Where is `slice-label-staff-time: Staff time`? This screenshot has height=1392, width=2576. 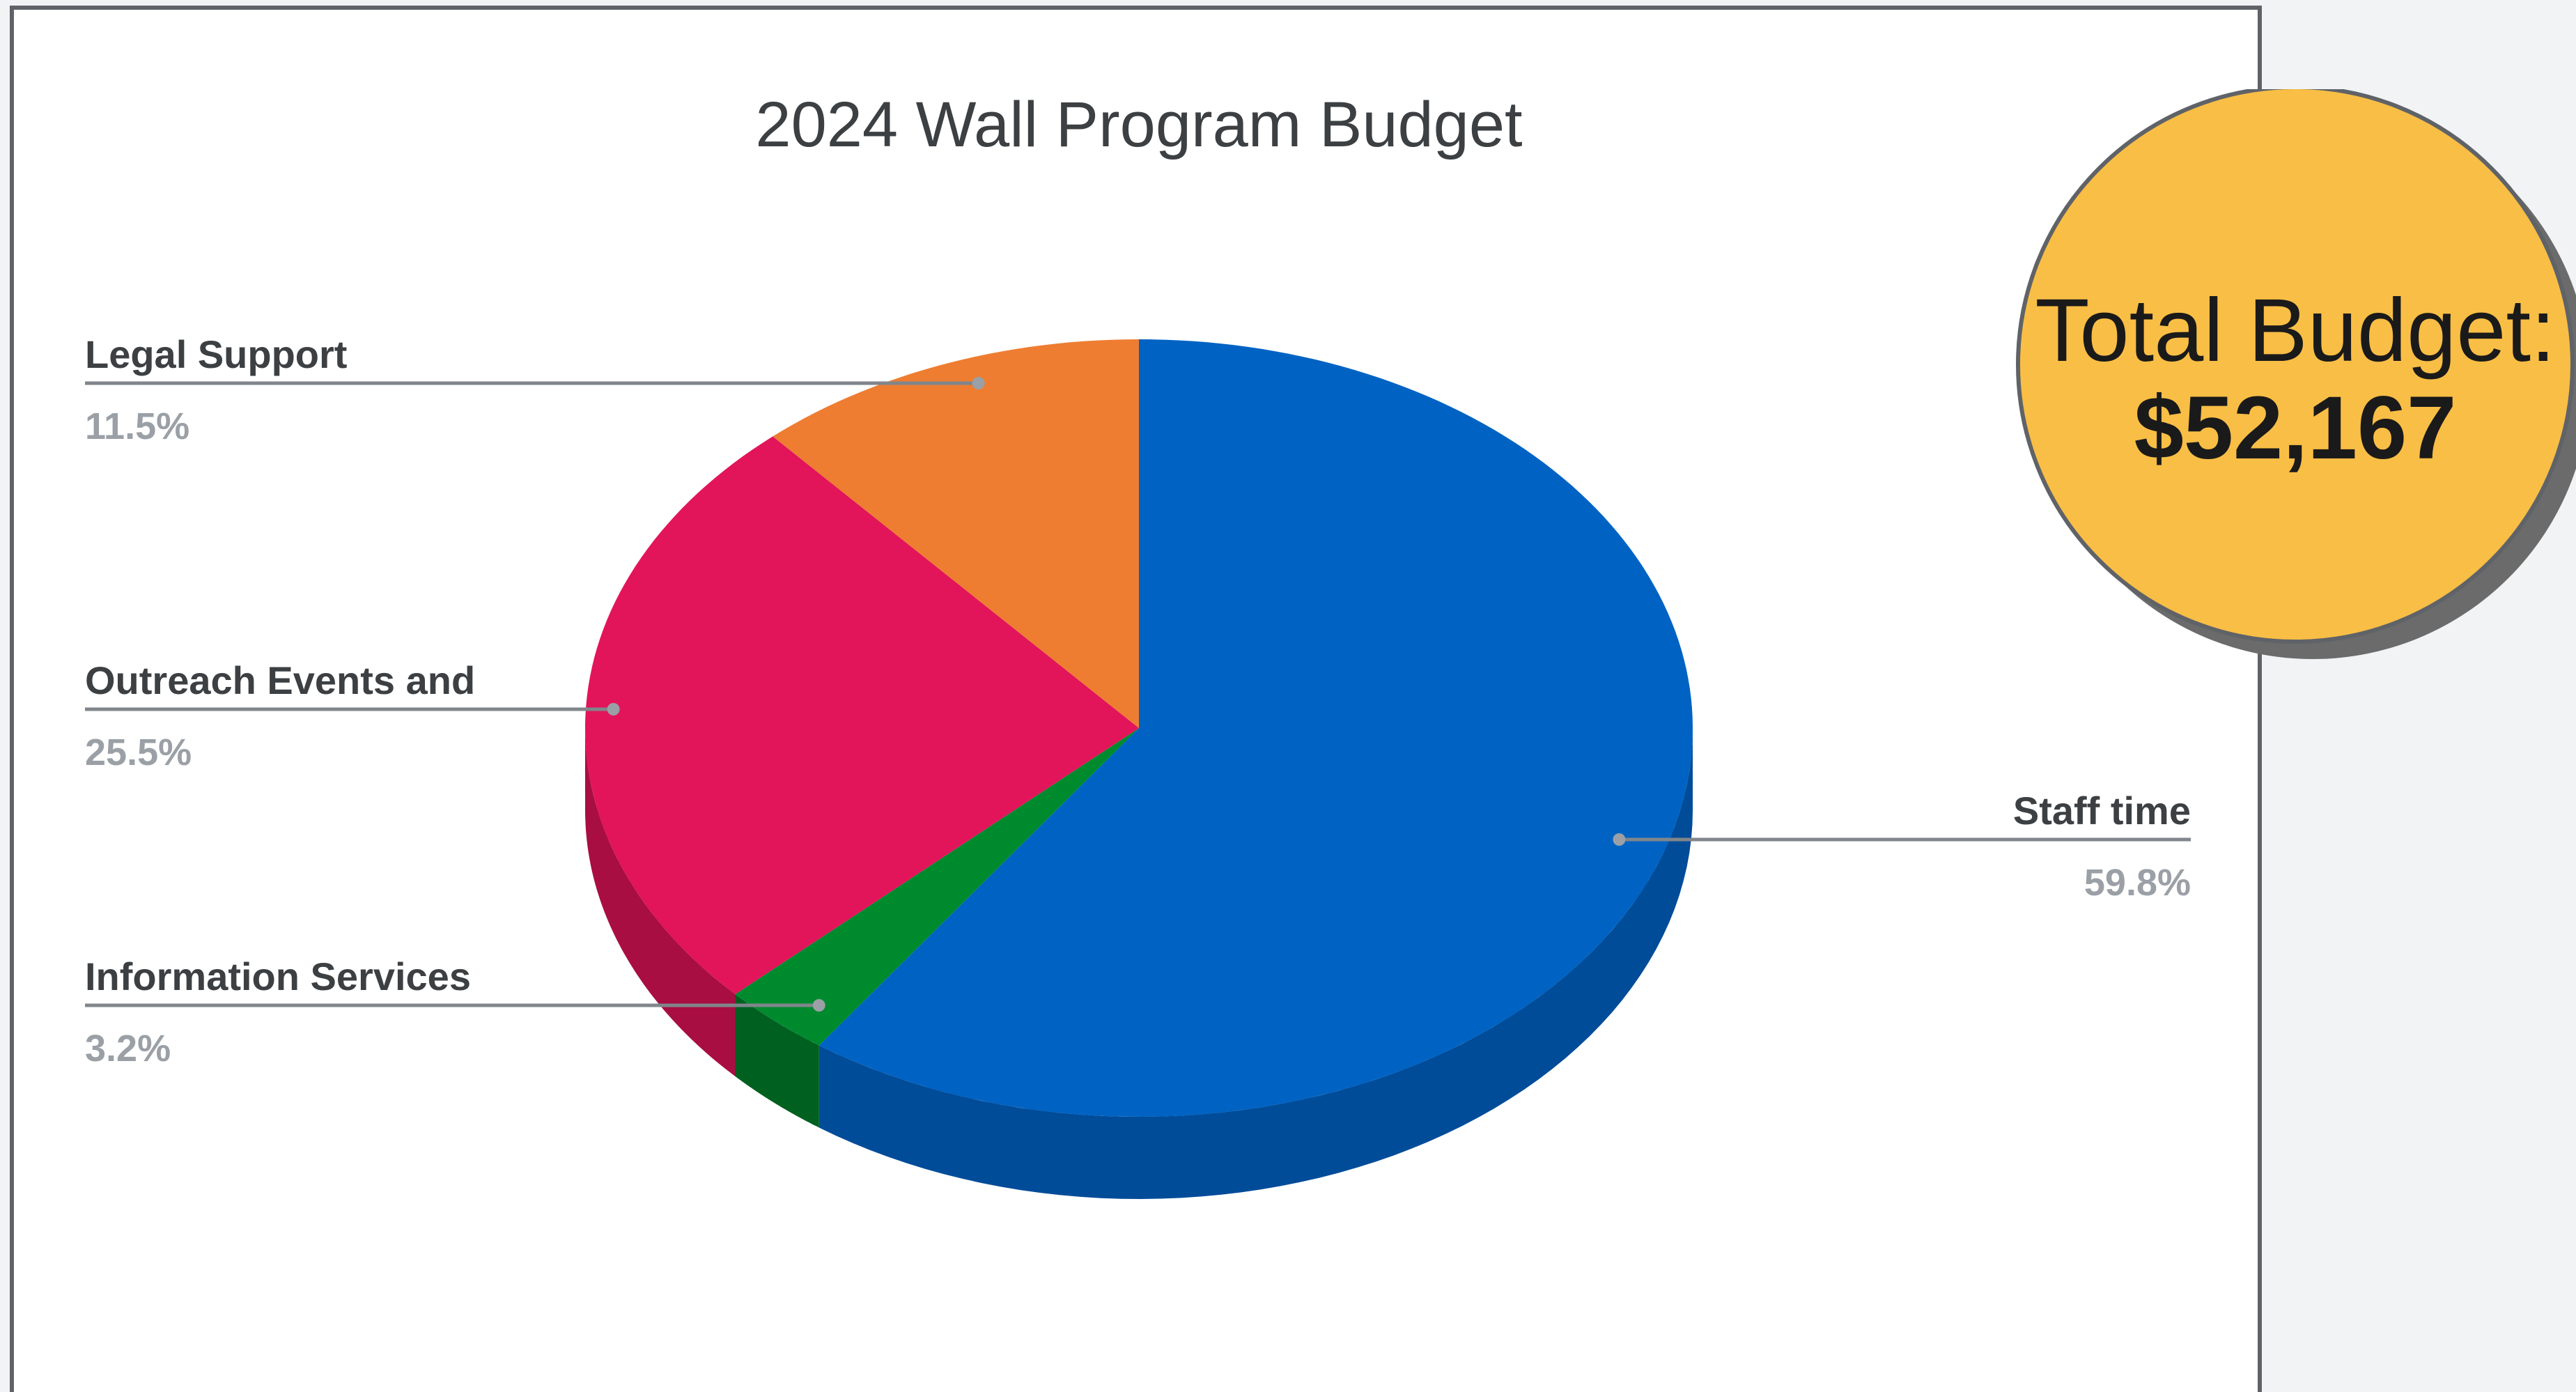 slice-label-staff-time: Staff time is located at coordinates (2102, 811).